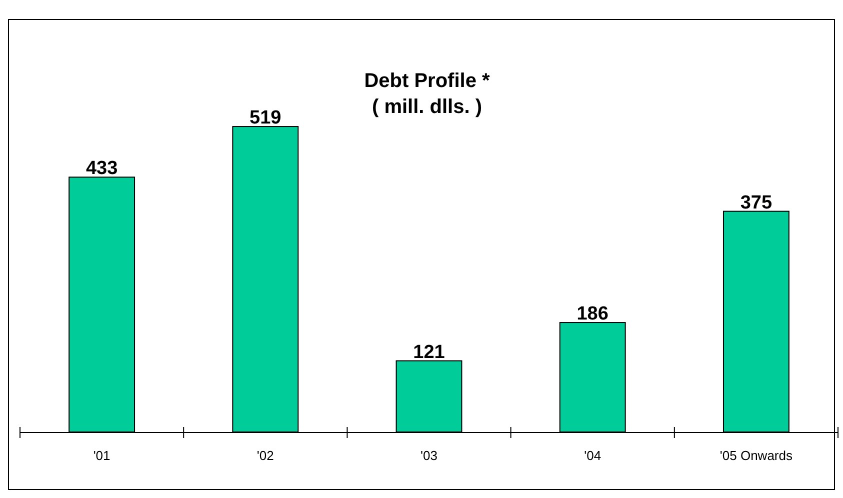 The height and width of the screenshot is (498, 843). What do you see at coordinates (427, 81) in the screenshot?
I see `text: Debt Profile *` at bounding box center [427, 81].